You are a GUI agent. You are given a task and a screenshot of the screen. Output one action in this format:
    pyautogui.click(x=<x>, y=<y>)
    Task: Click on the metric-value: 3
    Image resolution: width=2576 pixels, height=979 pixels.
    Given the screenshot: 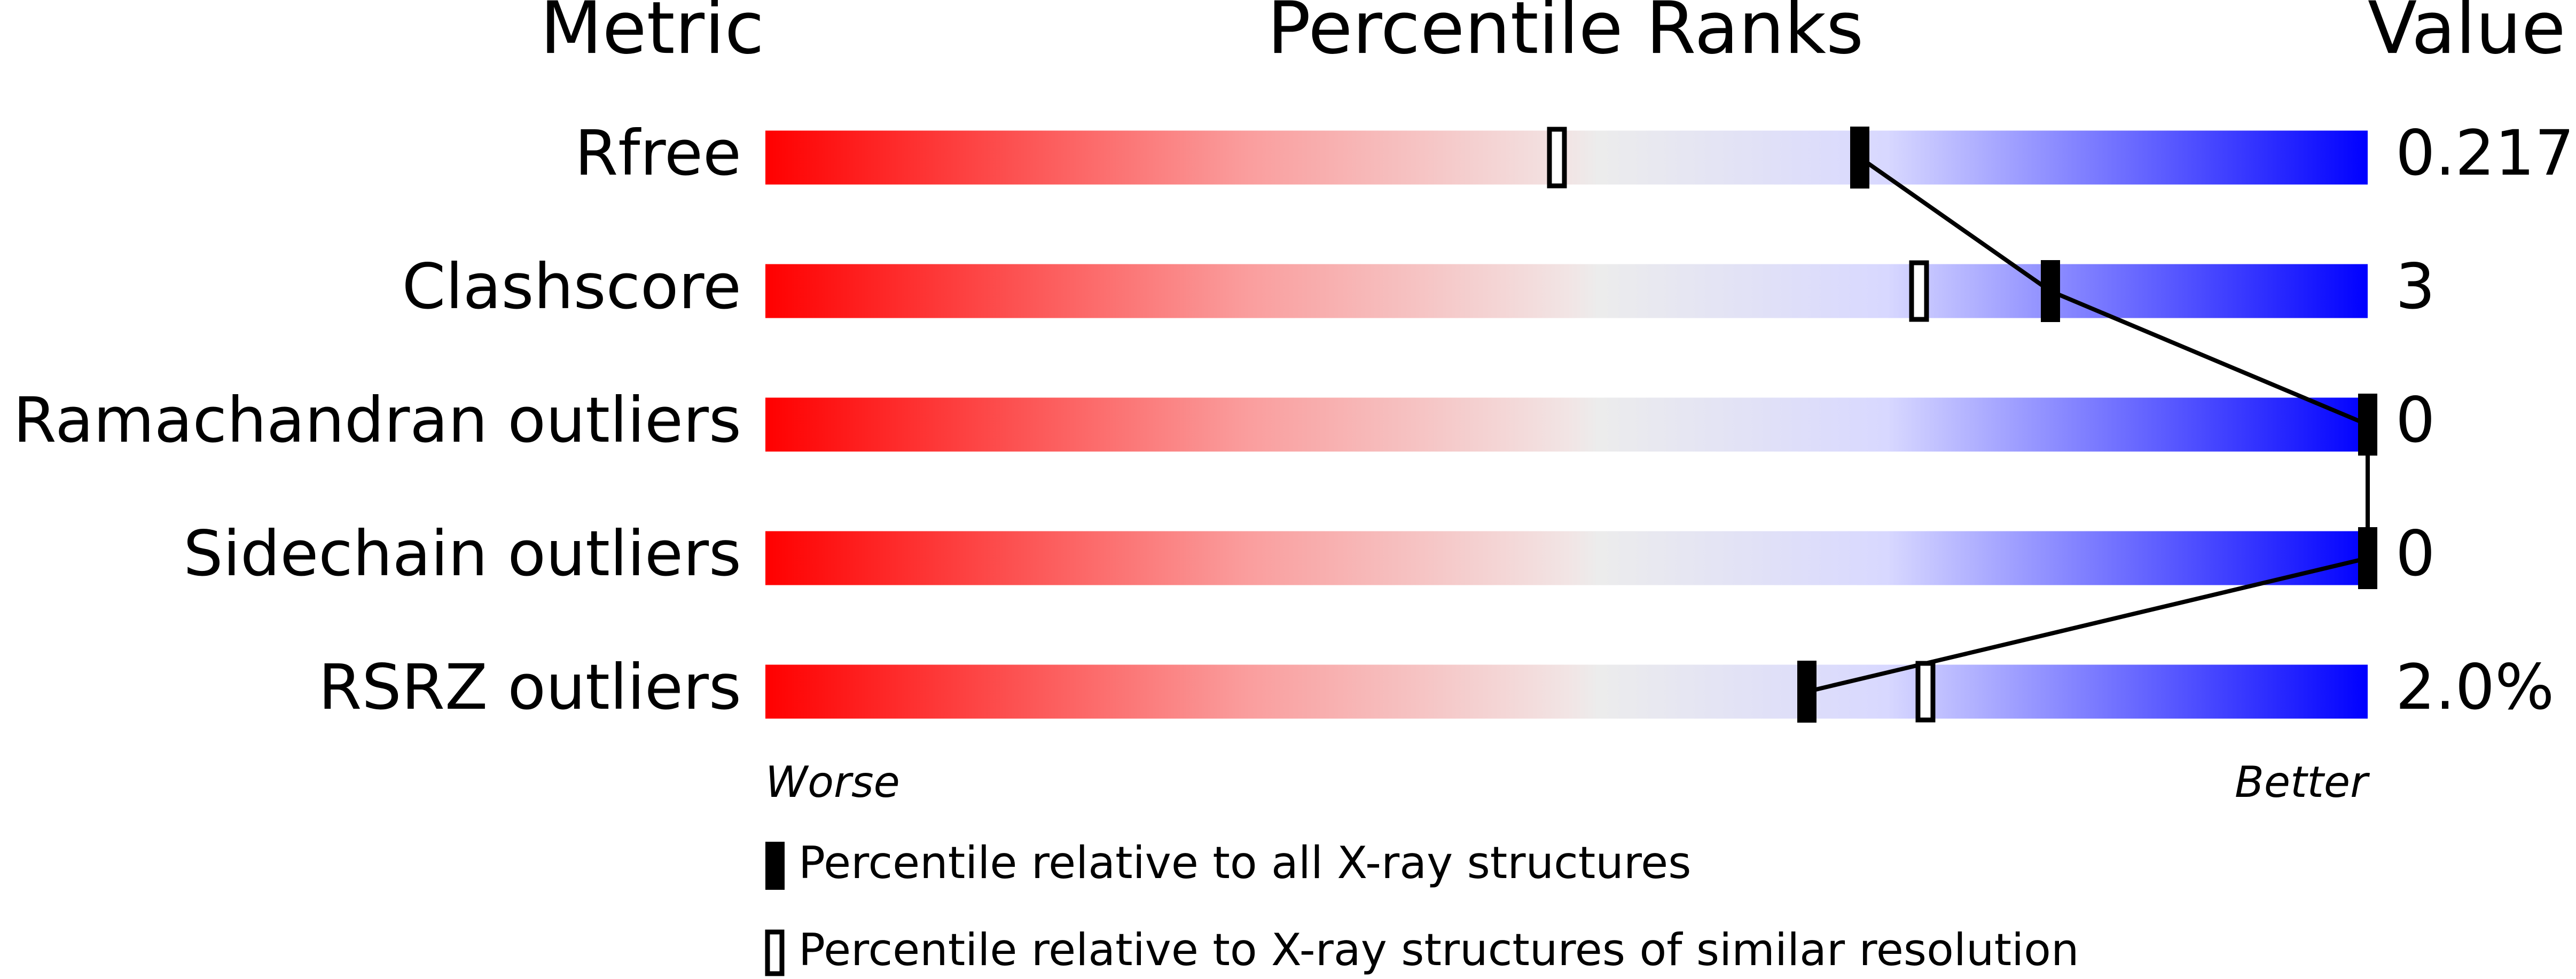 What is the action you would take?
    pyautogui.click(x=2415, y=286)
    